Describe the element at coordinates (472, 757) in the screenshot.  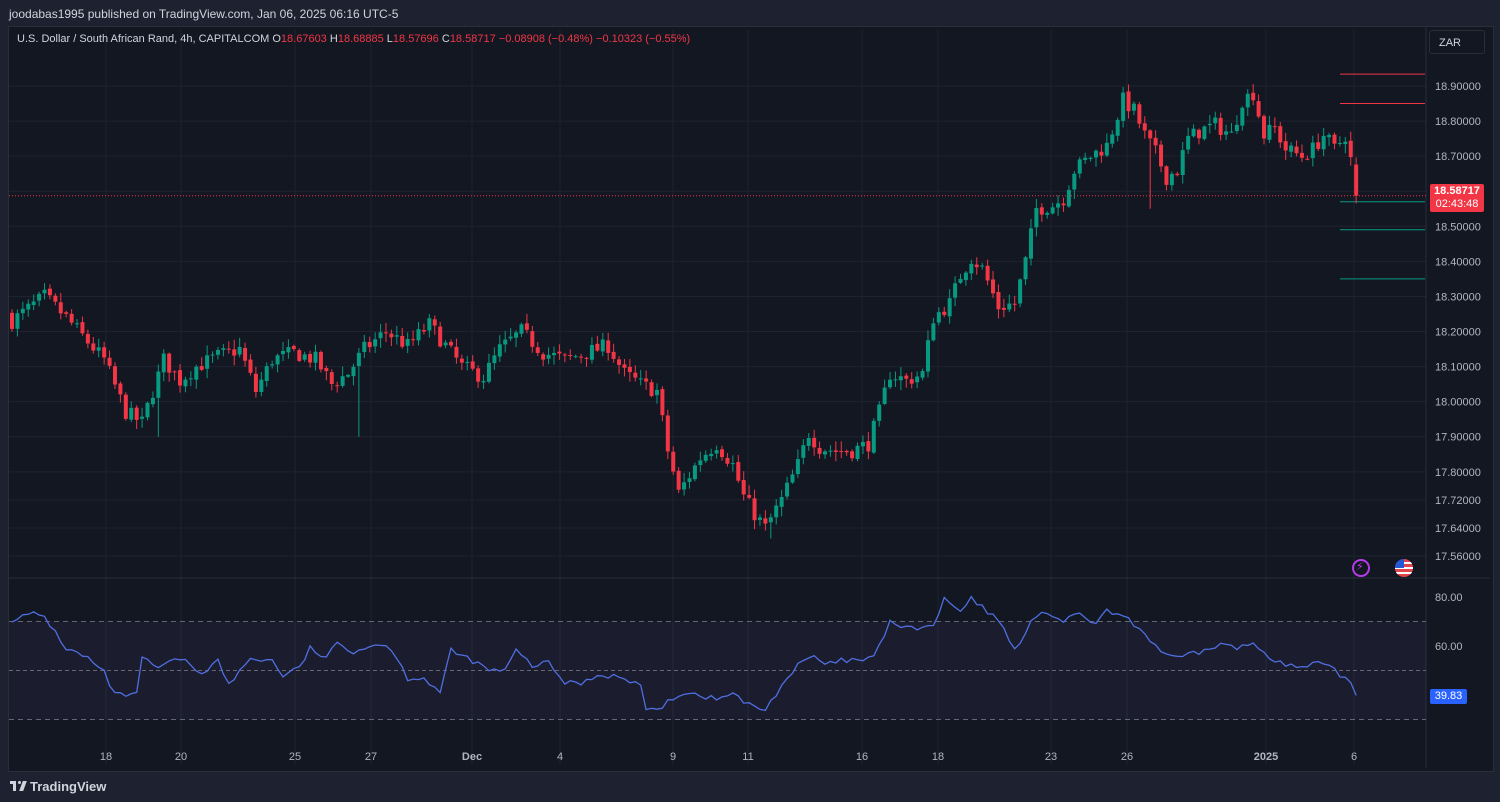
I see `time-tick-label: Dec` at that location.